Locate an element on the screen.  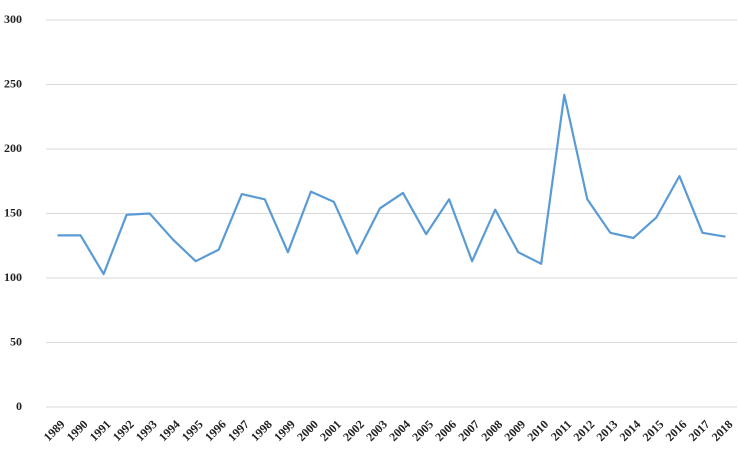
y-tick-label: 250 is located at coordinates (13, 83).